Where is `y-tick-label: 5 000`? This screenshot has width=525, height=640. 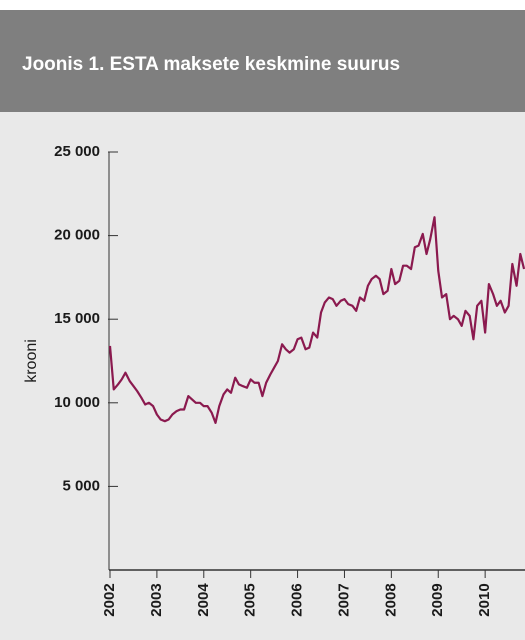
y-tick-label: 5 000 is located at coordinates (81, 485).